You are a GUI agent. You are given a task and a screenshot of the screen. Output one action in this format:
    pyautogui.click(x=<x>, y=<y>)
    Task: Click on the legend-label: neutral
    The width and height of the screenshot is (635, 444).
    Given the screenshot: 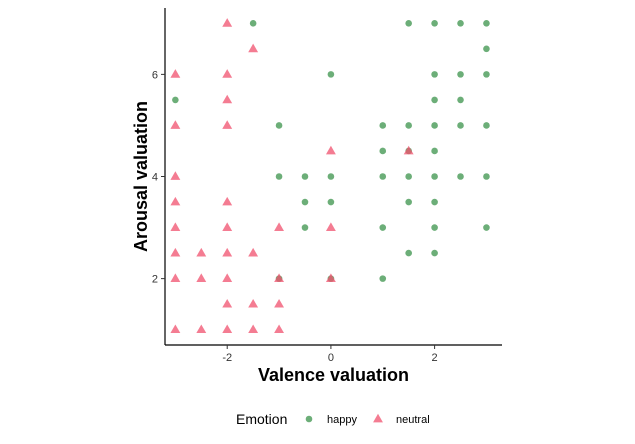 What is the action you would take?
    pyautogui.click(x=413, y=420)
    